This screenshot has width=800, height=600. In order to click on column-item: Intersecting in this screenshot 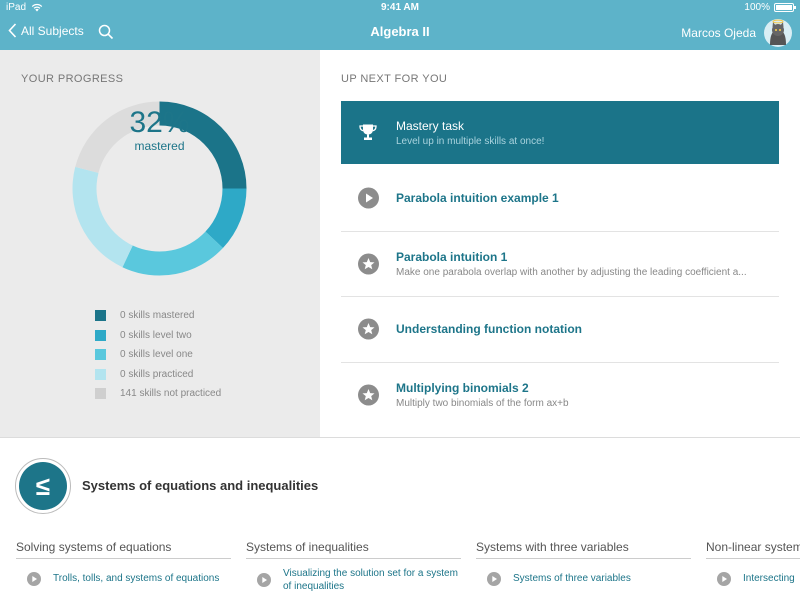, I will do `click(753, 579)`.